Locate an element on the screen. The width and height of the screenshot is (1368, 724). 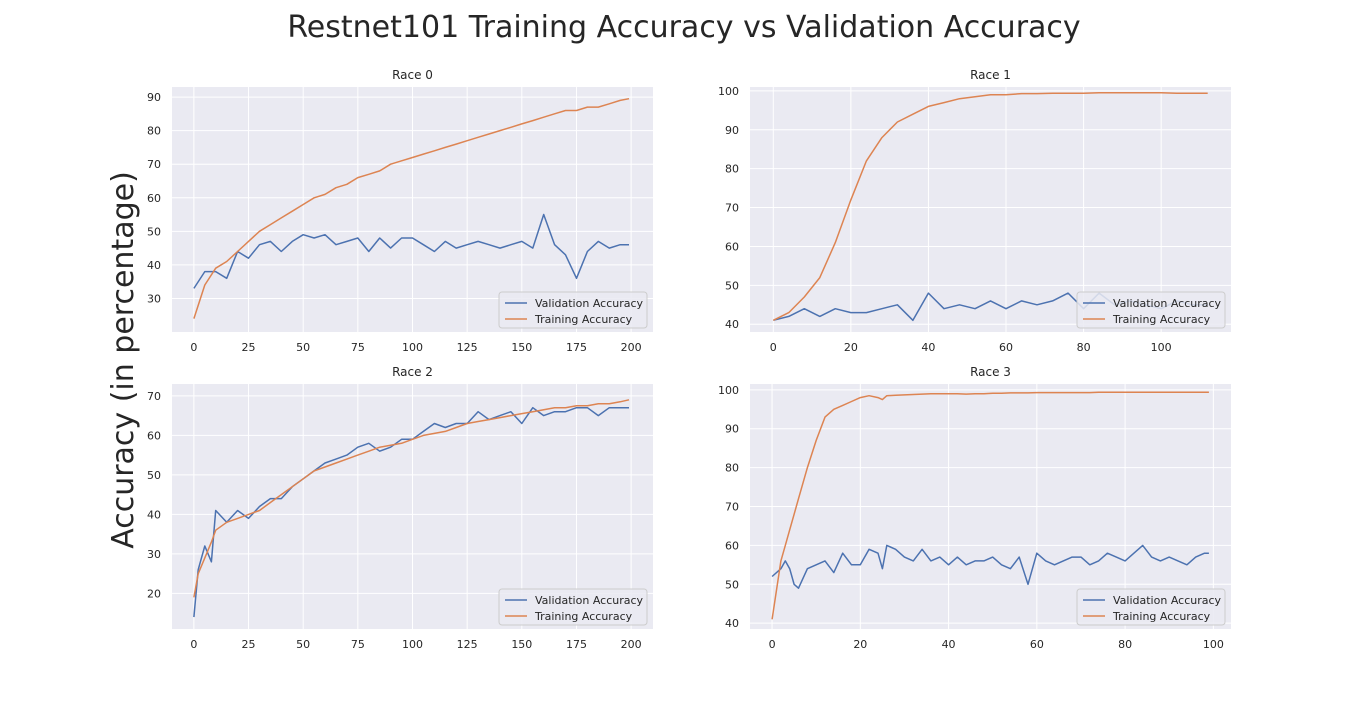
subplot-title: Race 1 is located at coordinates (990, 75).